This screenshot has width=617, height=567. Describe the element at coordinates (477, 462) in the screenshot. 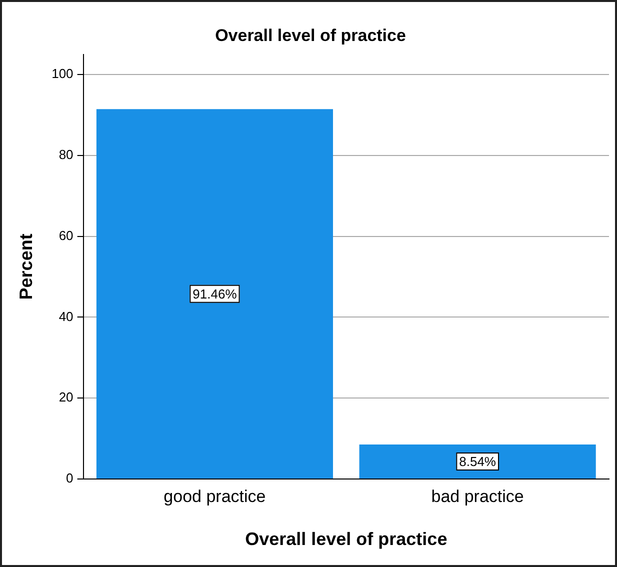

I see `data-label: 8.54%` at that location.